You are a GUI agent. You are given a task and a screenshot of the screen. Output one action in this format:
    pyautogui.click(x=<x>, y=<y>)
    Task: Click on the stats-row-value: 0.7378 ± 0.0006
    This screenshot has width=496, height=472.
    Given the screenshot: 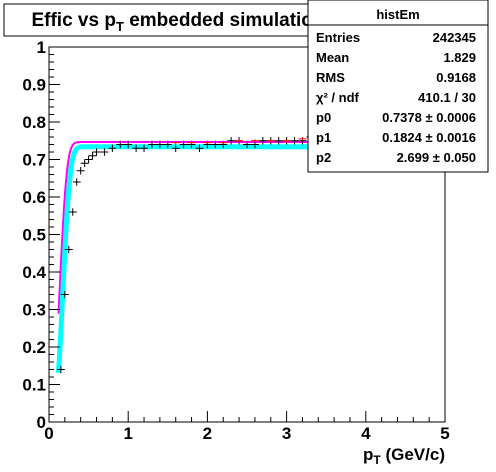 What is the action you would take?
    pyautogui.click(x=429, y=117)
    